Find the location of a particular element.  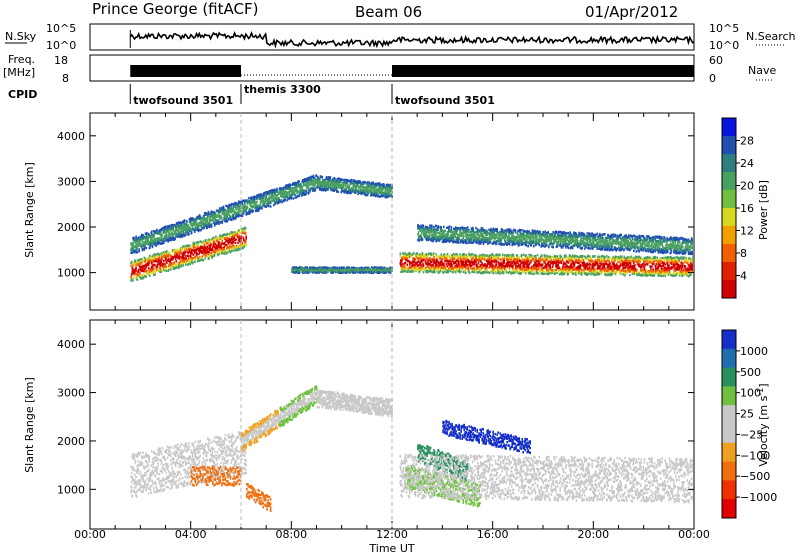

freq-nave-panel: Freq. [MHz] 18 8 60 0 Nave is located at coordinates (389, 69).